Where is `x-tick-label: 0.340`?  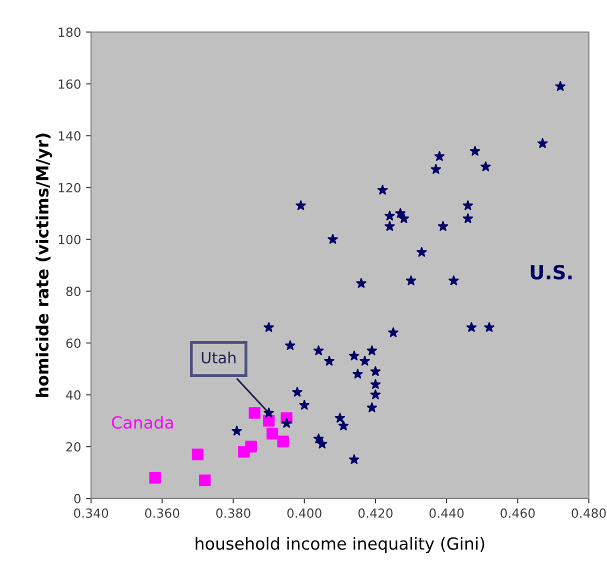
x-tick-label: 0.340 is located at coordinates (91, 513).